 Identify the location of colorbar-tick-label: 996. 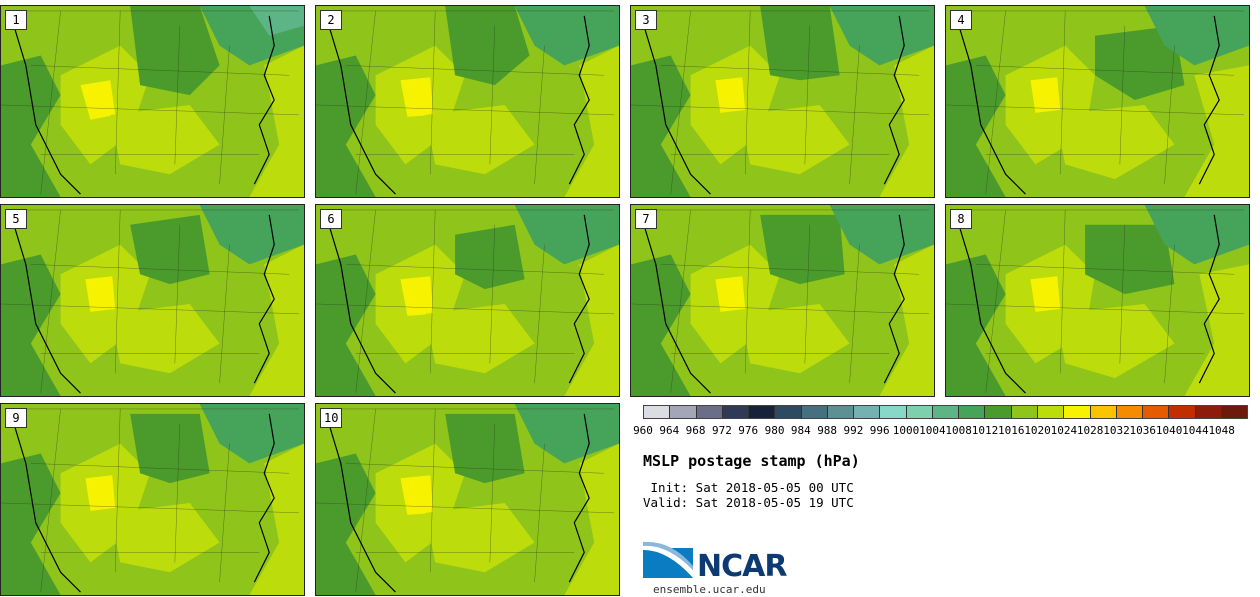
(879, 430).